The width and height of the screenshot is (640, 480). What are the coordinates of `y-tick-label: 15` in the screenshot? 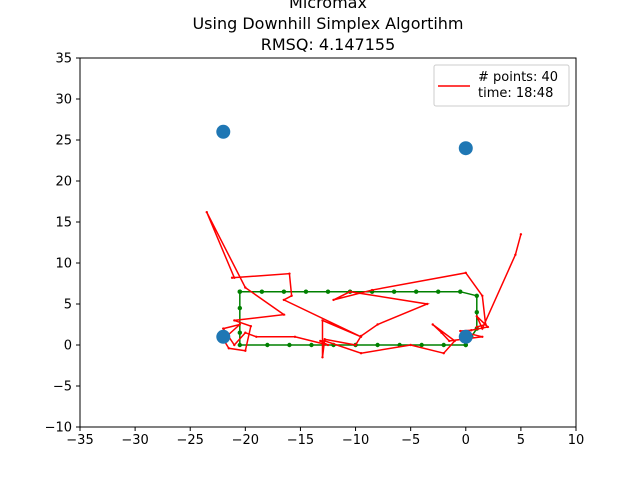 It's located at (63, 223).